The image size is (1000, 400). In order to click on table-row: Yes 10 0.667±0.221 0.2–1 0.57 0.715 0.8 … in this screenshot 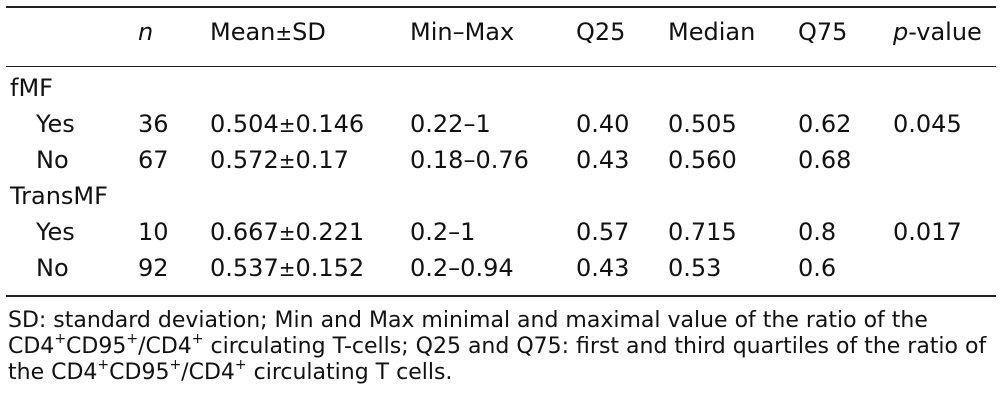, I will do `click(501, 232)`.